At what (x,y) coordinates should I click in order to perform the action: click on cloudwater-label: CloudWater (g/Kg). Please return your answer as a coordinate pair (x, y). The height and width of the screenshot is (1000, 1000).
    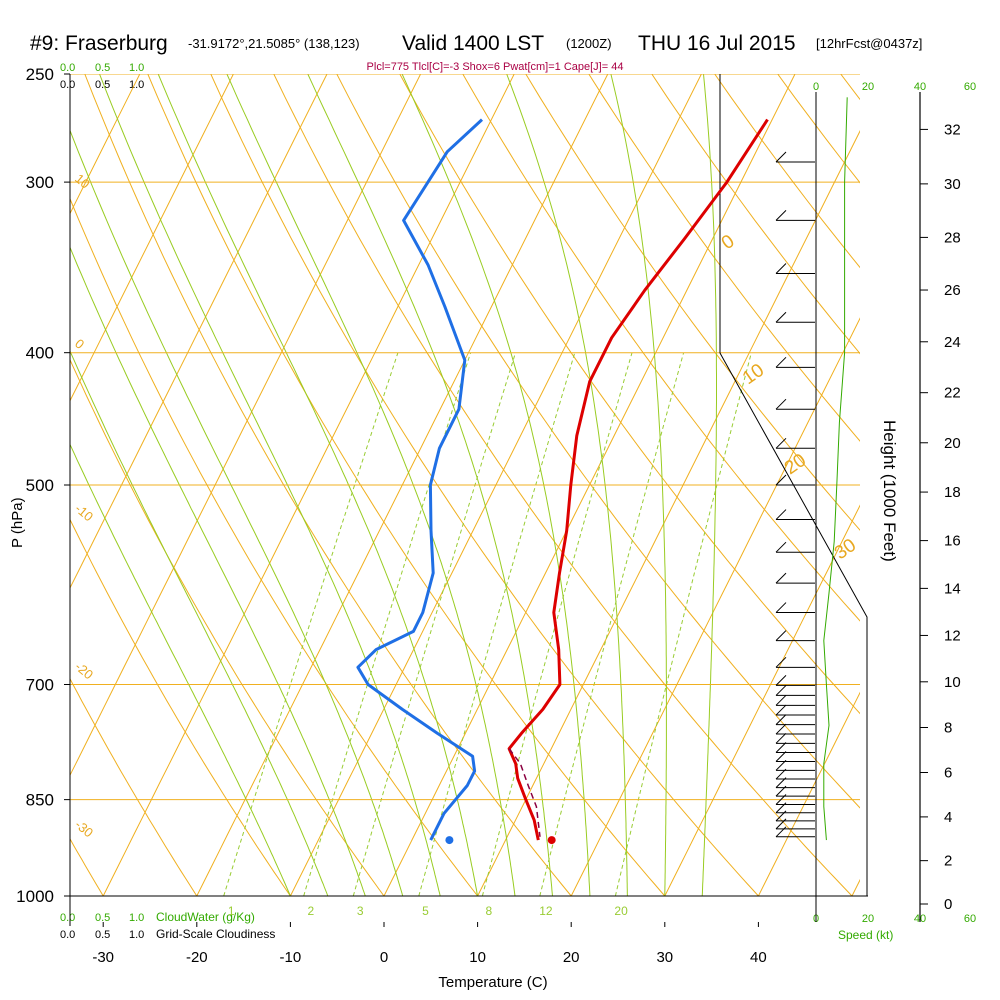
    Looking at the image, I should click on (205, 917).